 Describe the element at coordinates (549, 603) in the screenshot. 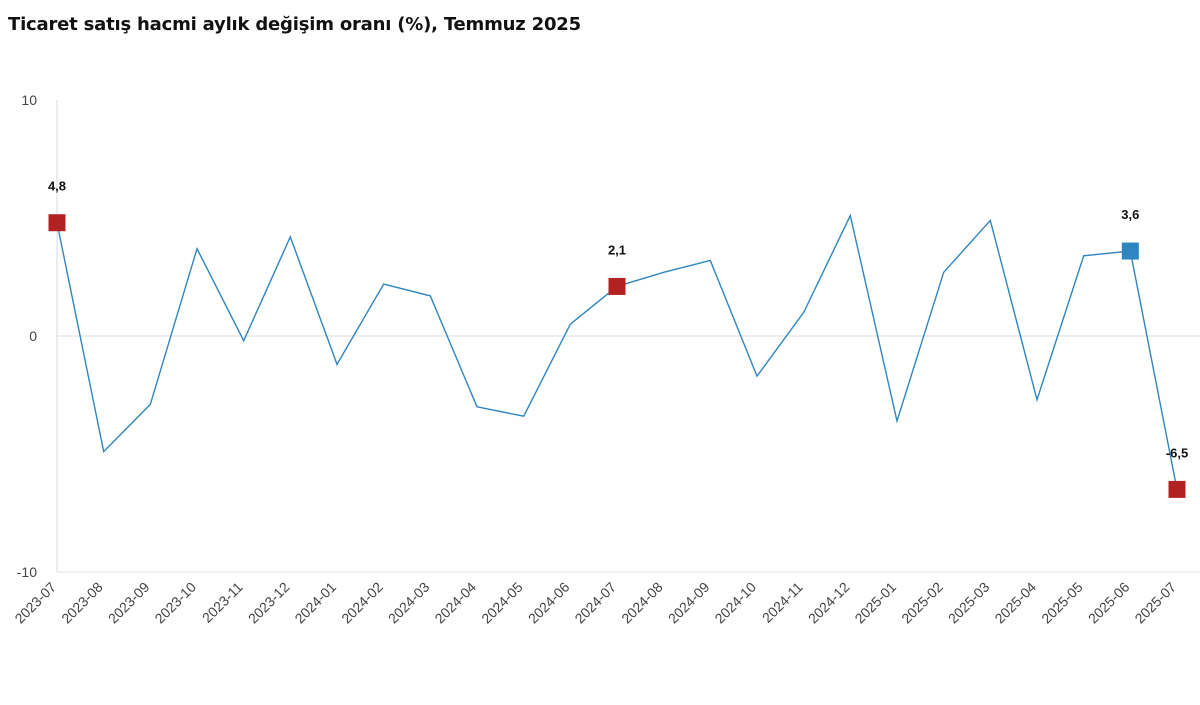

I see `x-tick-label: 2024-06` at that location.